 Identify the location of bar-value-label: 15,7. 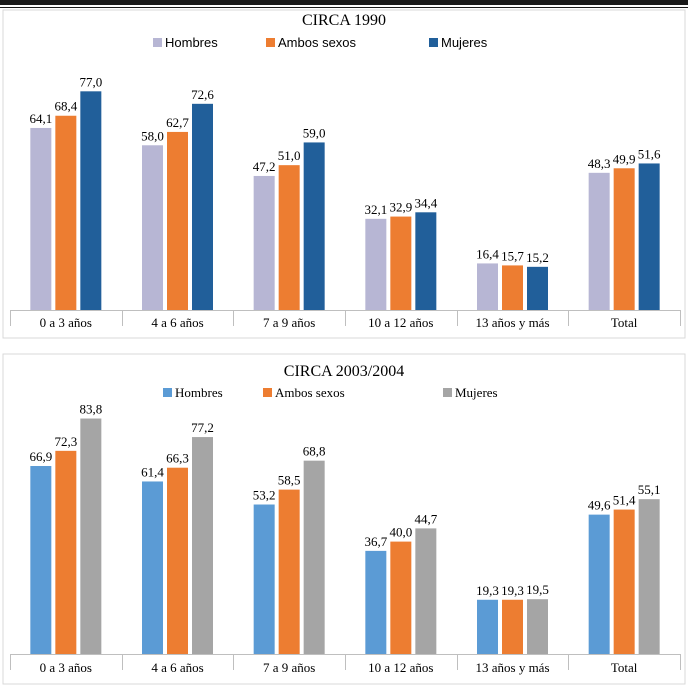
(512, 255).